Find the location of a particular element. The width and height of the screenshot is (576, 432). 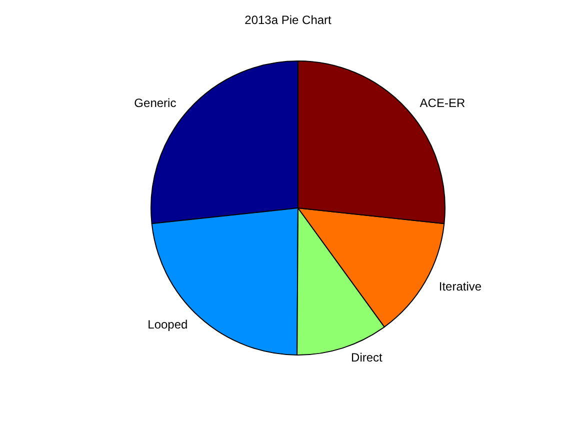

slice-label: Looped is located at coordinates (168, 324).